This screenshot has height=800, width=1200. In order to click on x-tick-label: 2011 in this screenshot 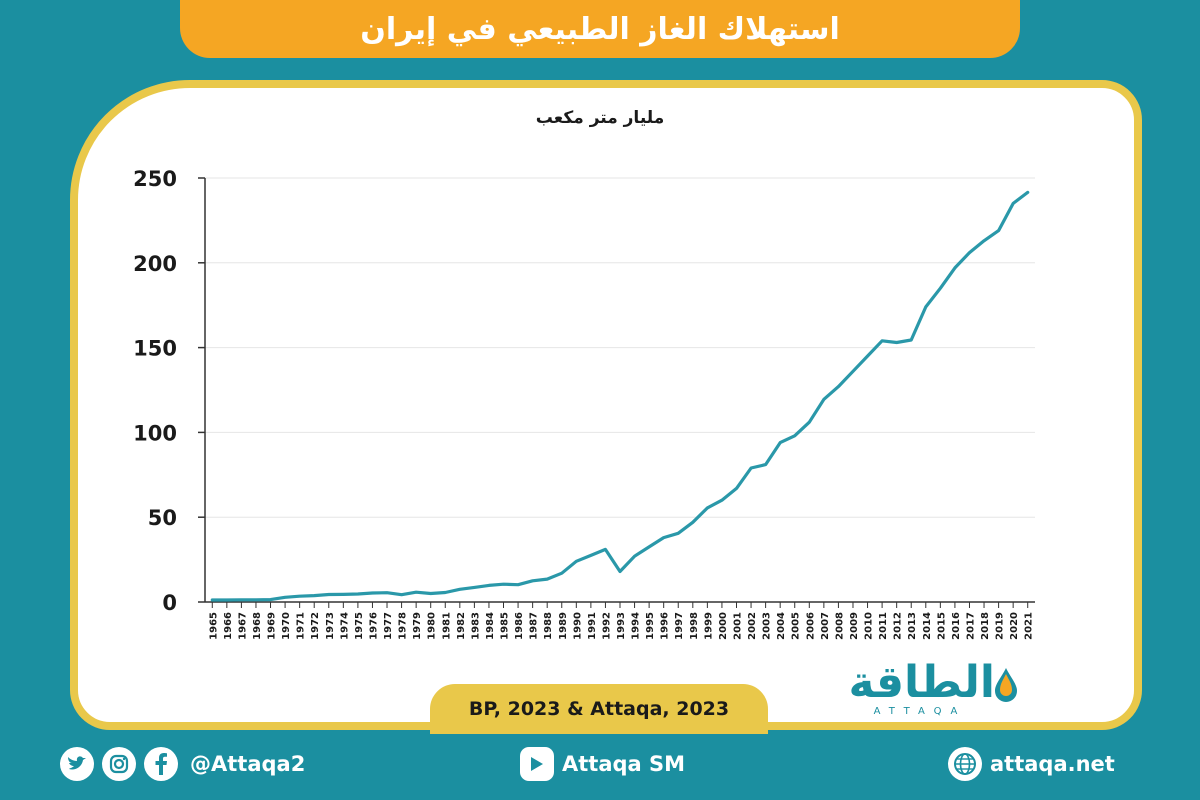, I will do `click(883, 626)`.